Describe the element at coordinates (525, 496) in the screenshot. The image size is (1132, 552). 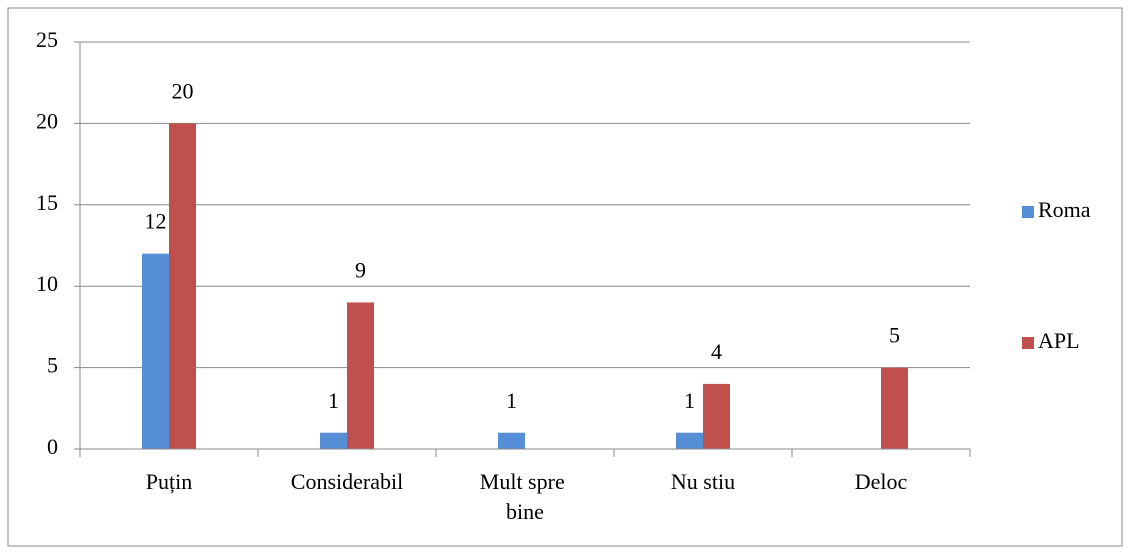
I see `x-tick-label: Mult spre bine` at that location.